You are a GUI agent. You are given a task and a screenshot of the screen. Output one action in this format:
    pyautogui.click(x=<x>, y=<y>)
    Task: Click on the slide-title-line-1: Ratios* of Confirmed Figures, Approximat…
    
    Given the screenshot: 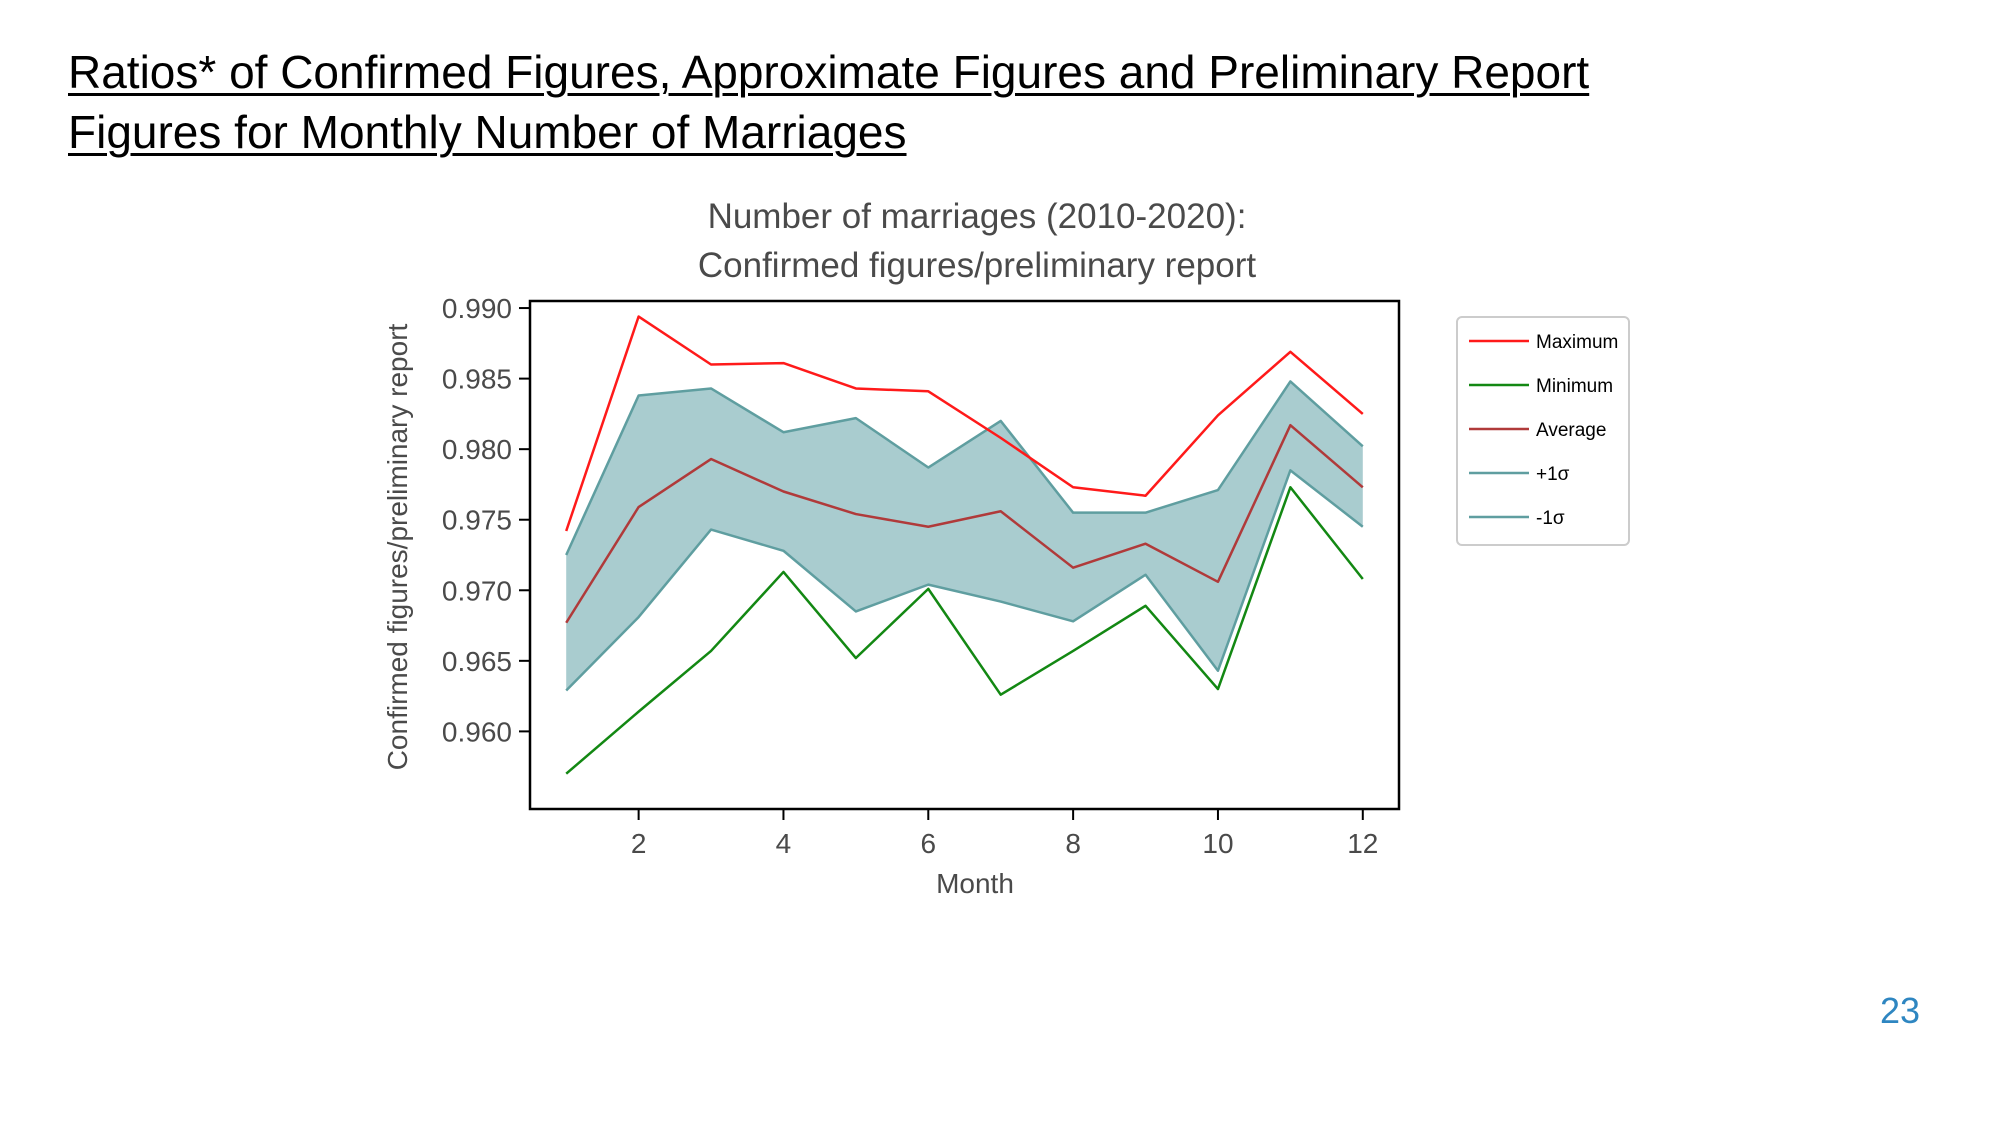 What is the action you would take?
    pyautogui.click(x=829, y=72)
    